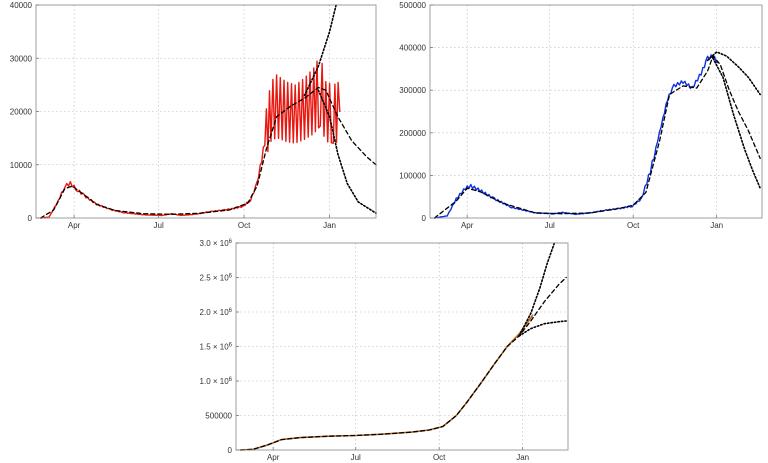 The width and height of the screenshot is (768, 463). Describe the element at coordinates (21, 5) in the screenshot. I see `chart1-y-tick-label-5: 40000` at that location.